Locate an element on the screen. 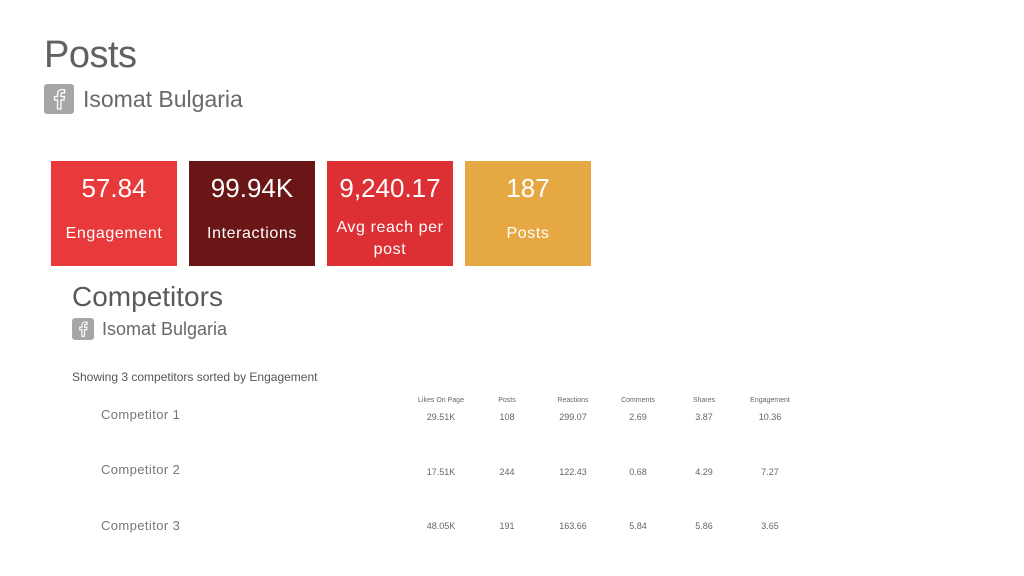  competitors-page-identity: Isomat Bulgaria is located at coordinates (149, 329).